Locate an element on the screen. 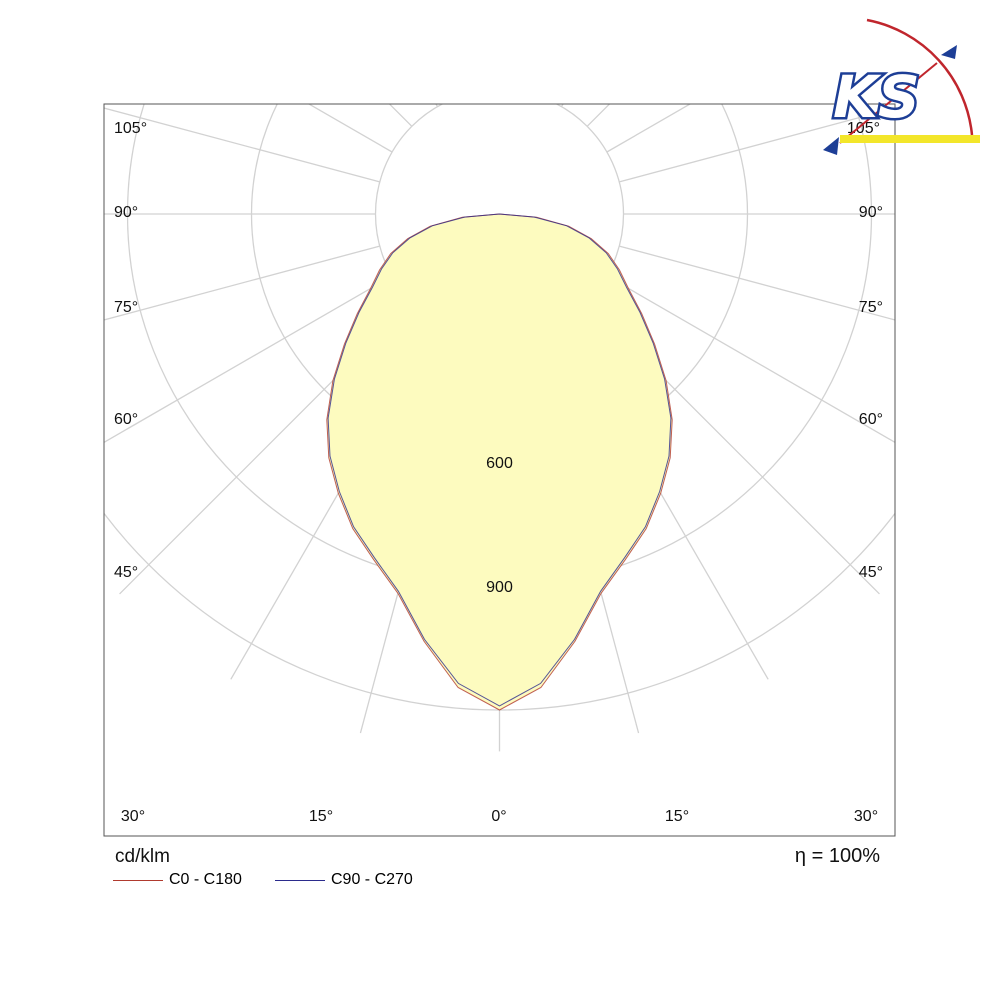 Image resolution: width=1000 pixels, height=1000 pixels. angle-label-bottom: 0° is located at coordinates (498, 816).